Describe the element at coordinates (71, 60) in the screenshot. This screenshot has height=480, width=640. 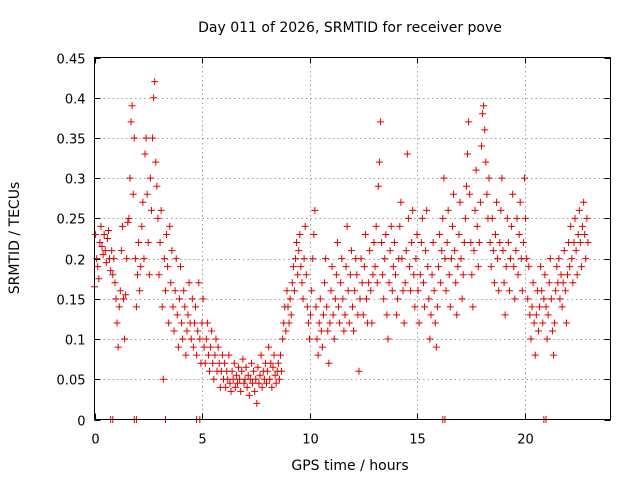
I see `y-tick-label: 0.45` at that location.